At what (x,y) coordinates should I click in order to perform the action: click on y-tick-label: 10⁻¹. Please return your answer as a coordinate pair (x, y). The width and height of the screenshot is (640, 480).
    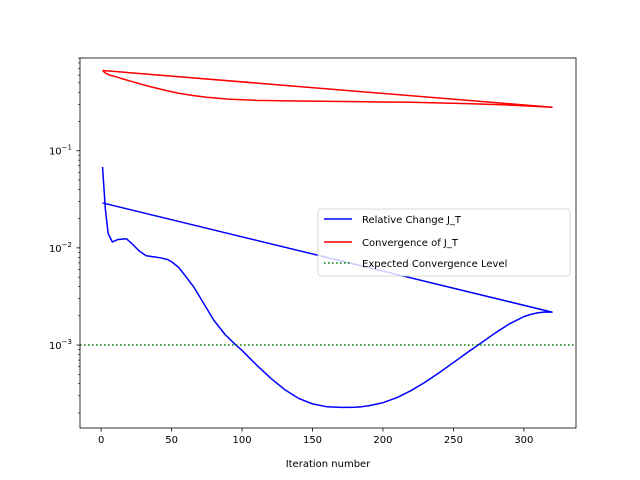
    Looking at the image, I should click on (60, 151).